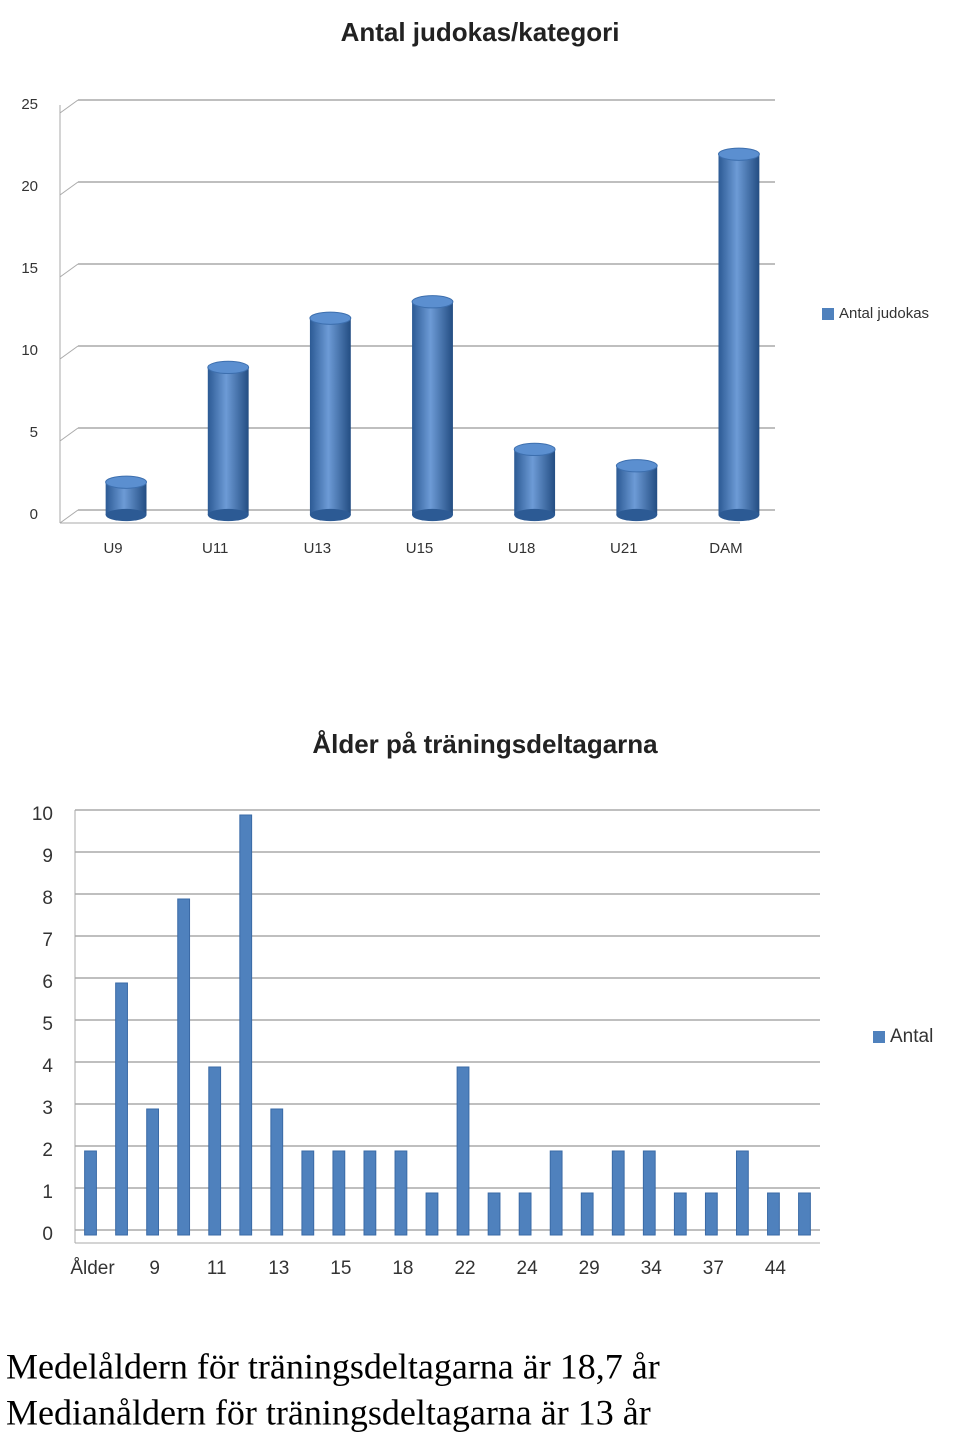 The width and height of the screenshot is (960, 1437). Describe the element at coordinates (884, 313) in the screenshot. I see `legend-label: Antal judokas` at that location.